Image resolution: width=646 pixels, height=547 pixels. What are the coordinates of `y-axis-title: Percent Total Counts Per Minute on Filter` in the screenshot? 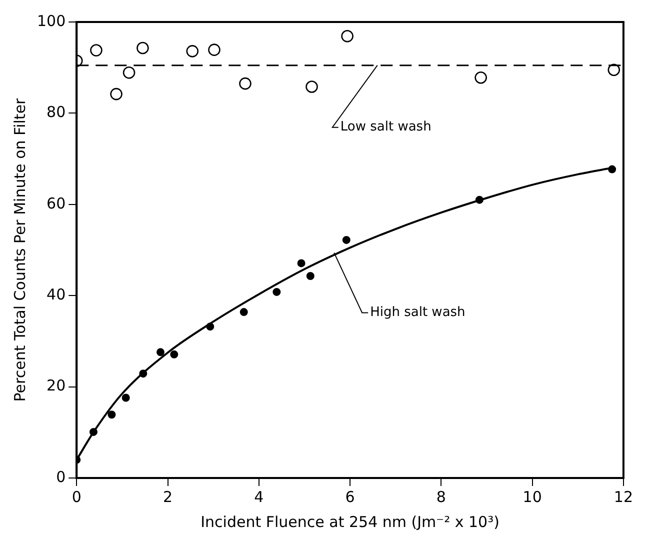 It's located at (19, 249).